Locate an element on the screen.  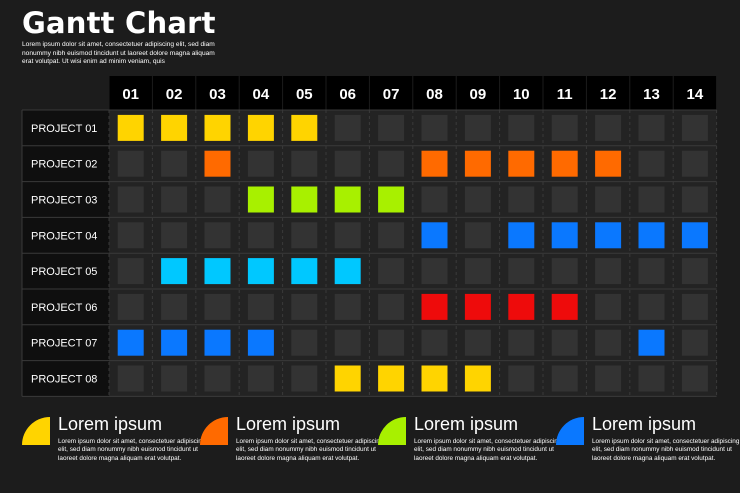
page-title: Gantt Chart is located at coordinates (119, 23).